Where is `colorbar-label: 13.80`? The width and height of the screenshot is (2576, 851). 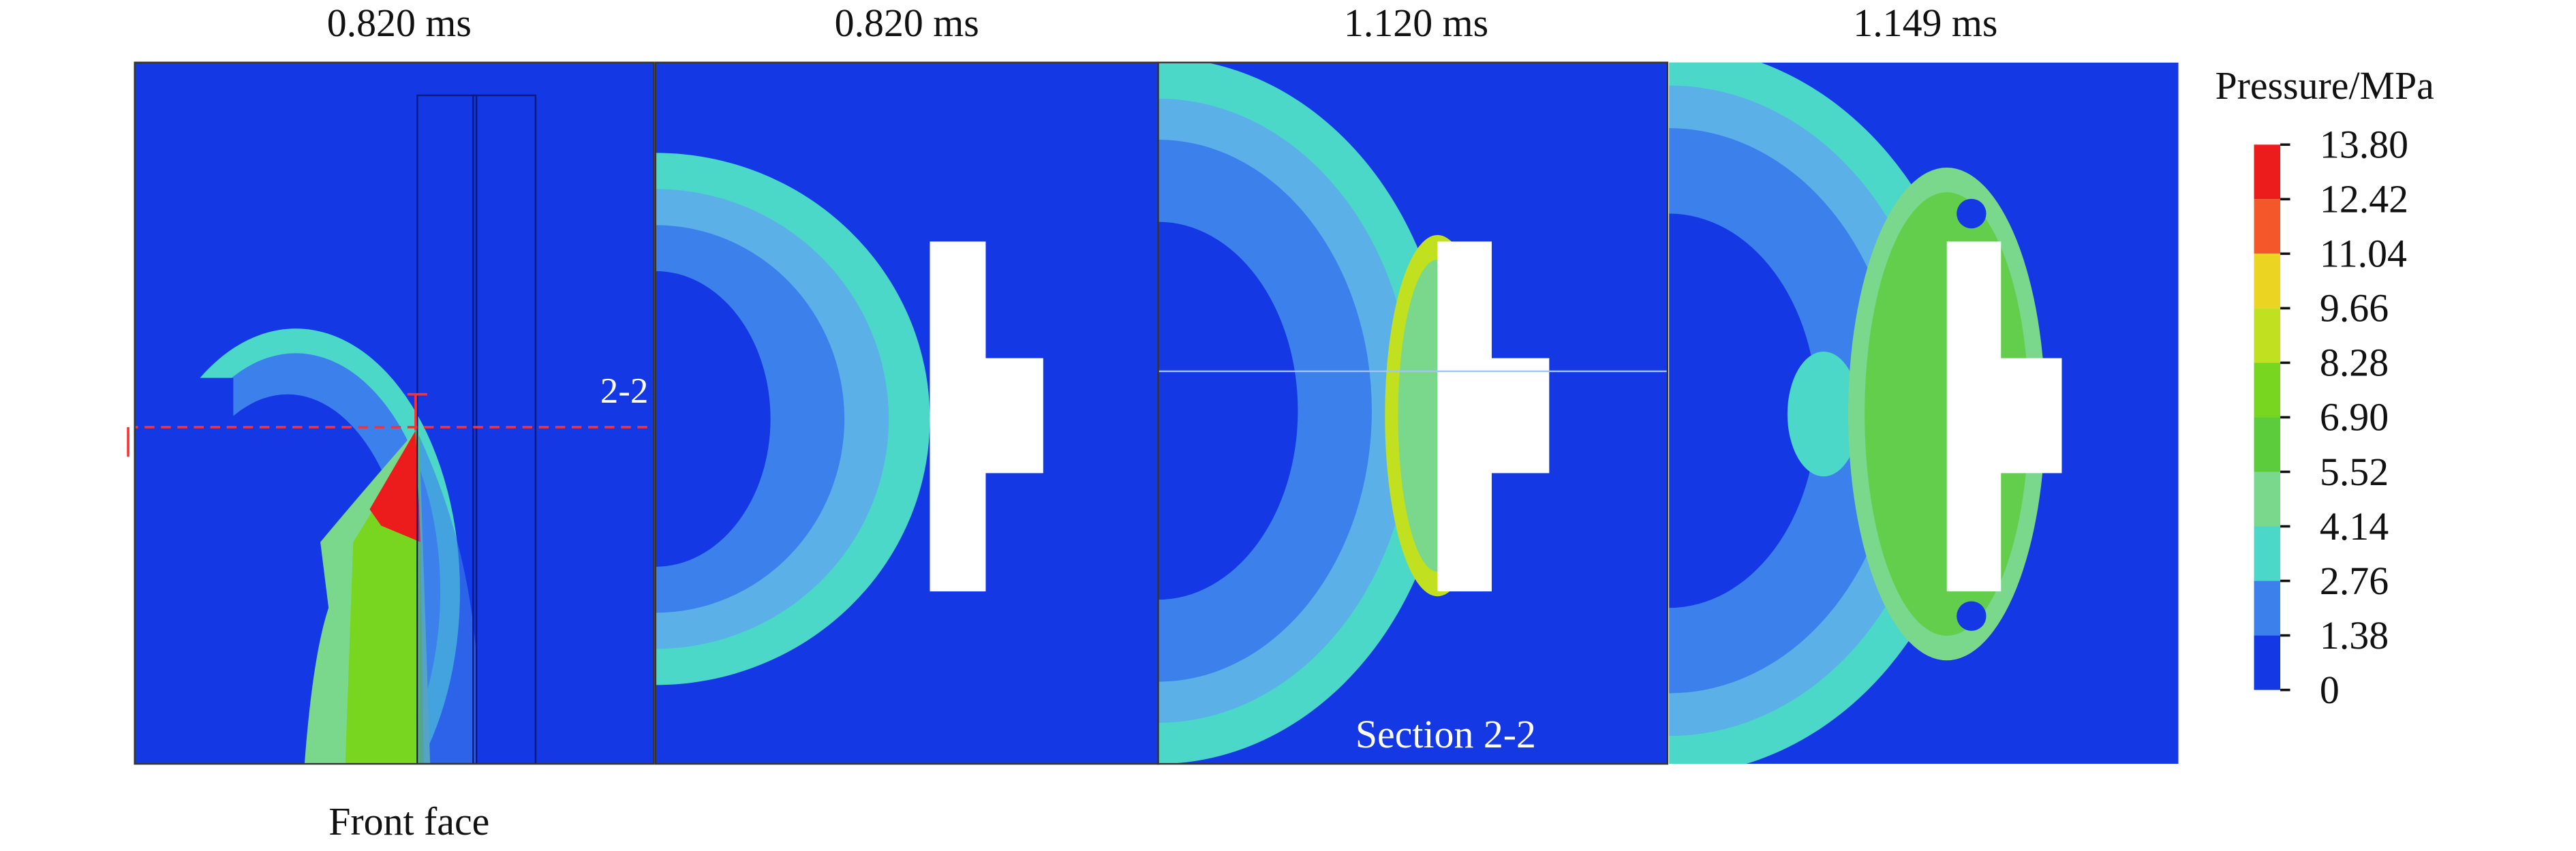 colorbar-label: 13.80 is located at coordinates (2364, 145).